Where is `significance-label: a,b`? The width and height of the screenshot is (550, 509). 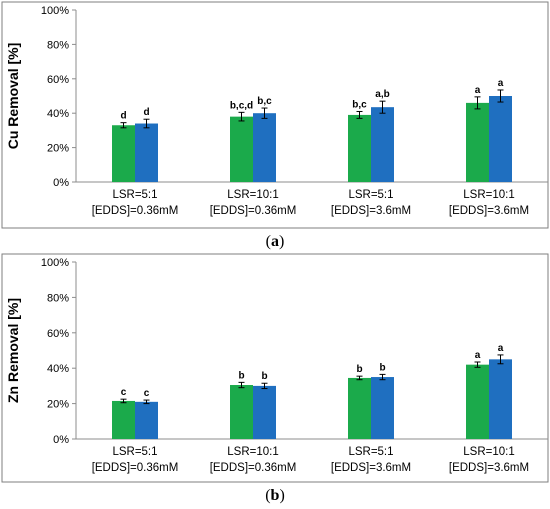
significance-label: a,b is located at coordinates (382, 94).